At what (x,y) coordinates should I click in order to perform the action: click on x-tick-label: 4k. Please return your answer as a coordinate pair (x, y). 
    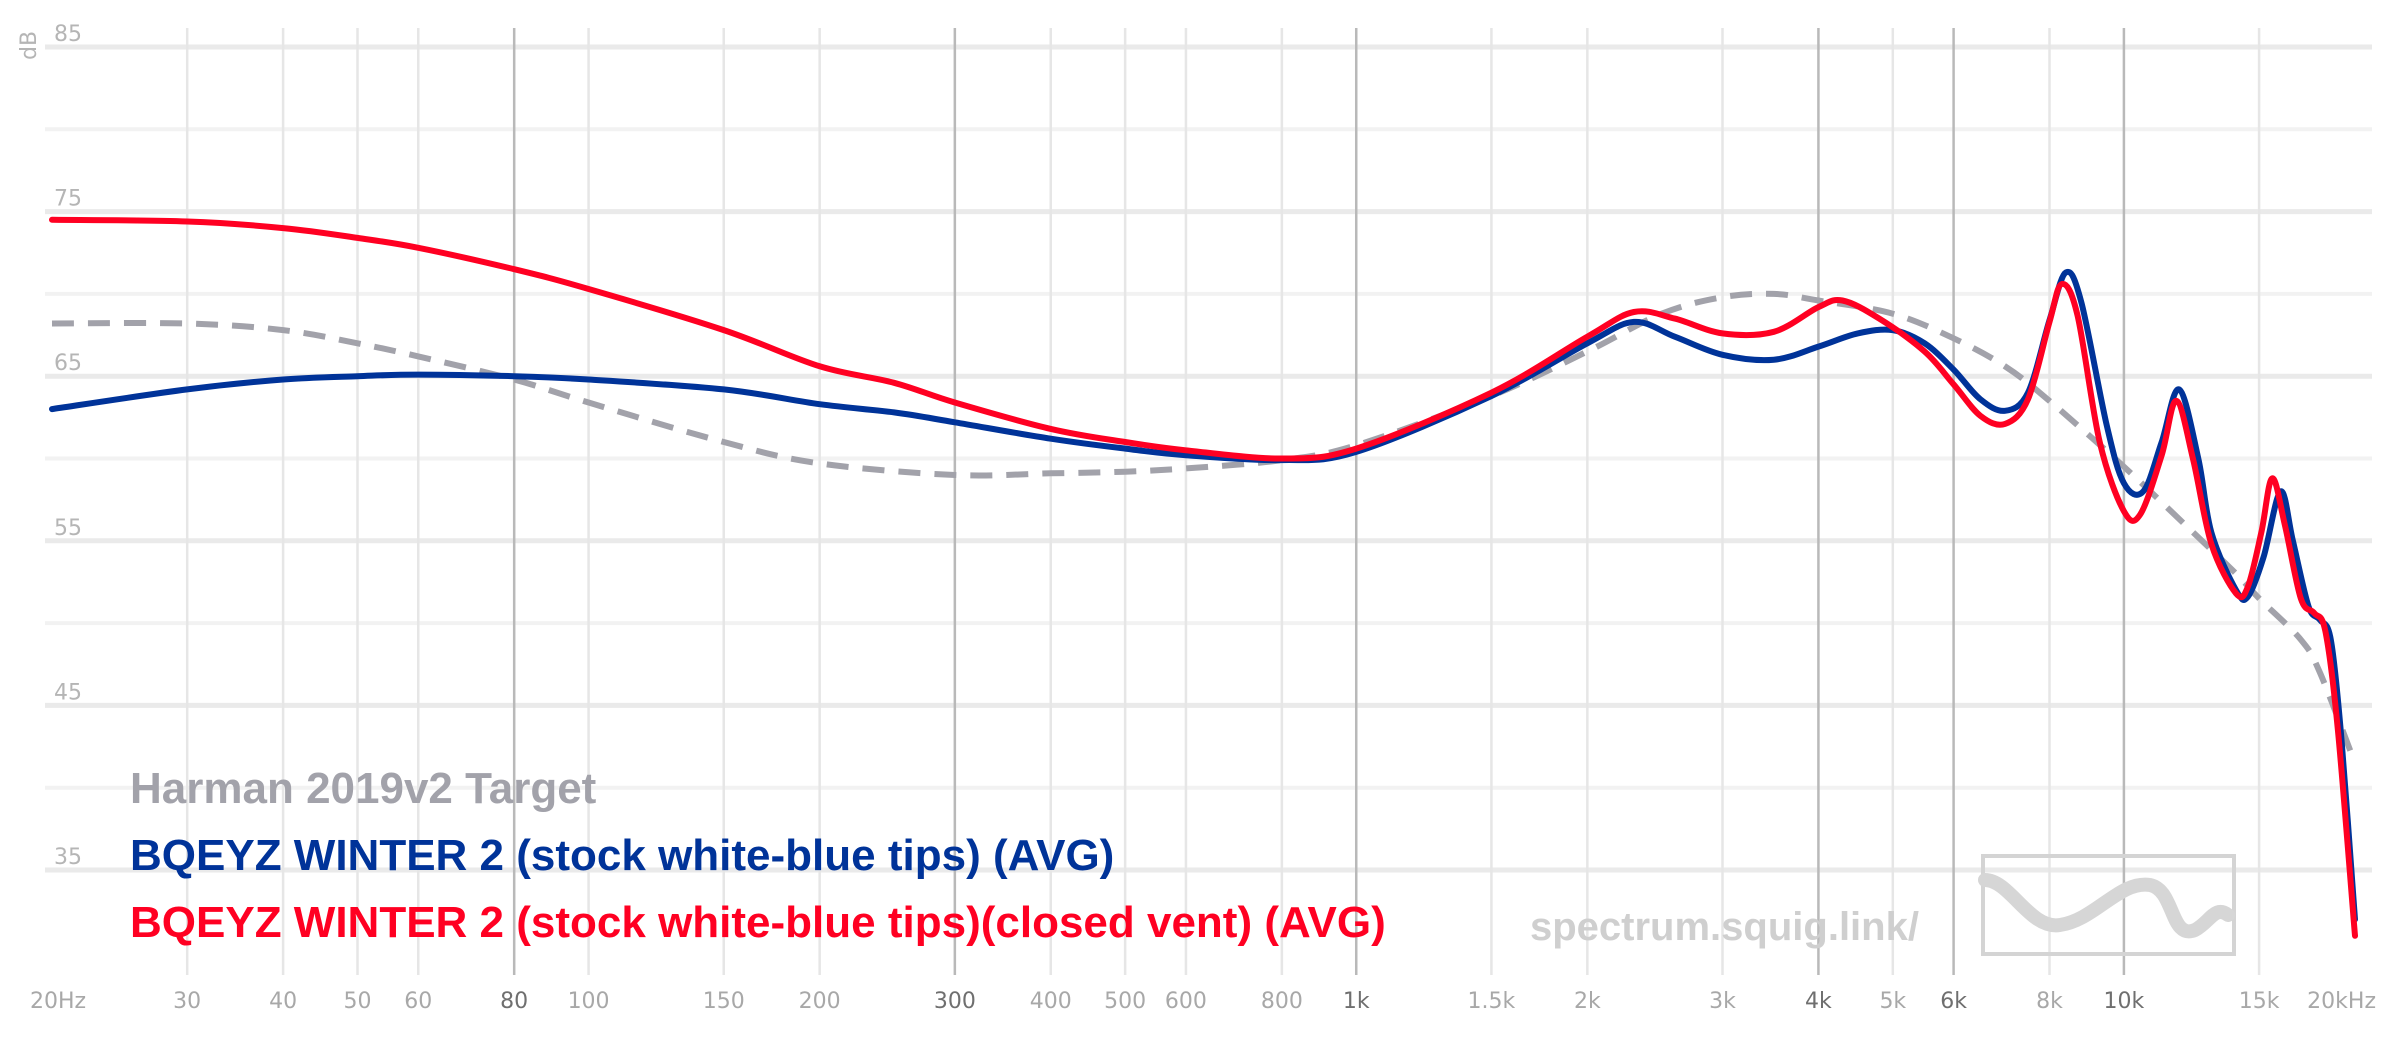
    Looking at the image, I should click on (1818, 1001).